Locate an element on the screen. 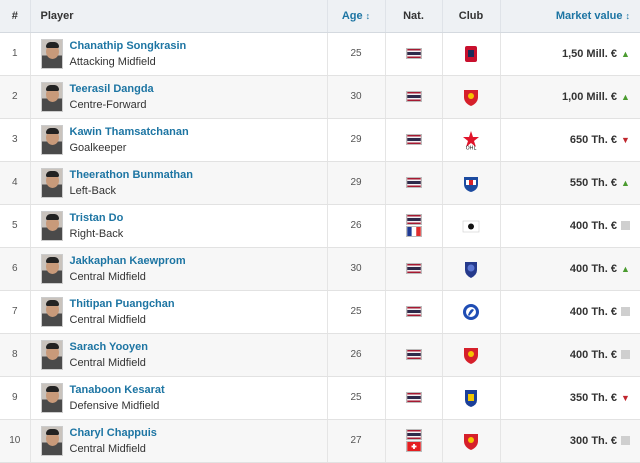 This screenshot has width=640, height=463. player-position: Central Midfield is located at coordinates (107, 362).